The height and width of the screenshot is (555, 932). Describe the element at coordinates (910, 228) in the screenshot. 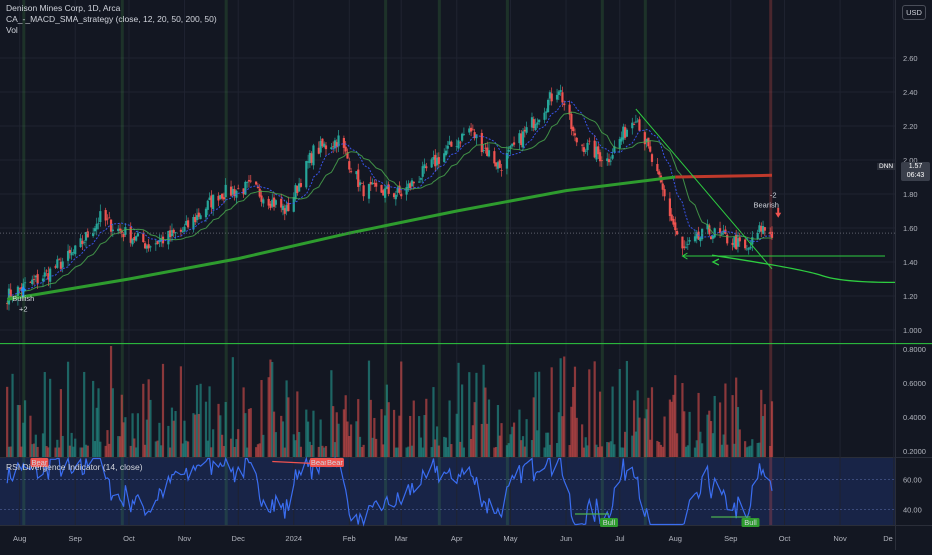

I see `price-axis-tick: 1.60` at that location.